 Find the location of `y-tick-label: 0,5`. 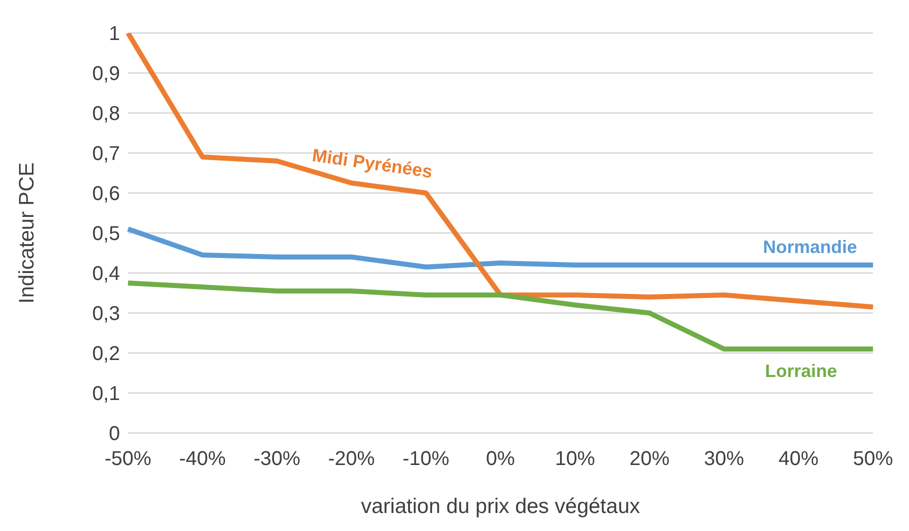

y-tick-label: 0,5 is located at coordinates (106, 234).